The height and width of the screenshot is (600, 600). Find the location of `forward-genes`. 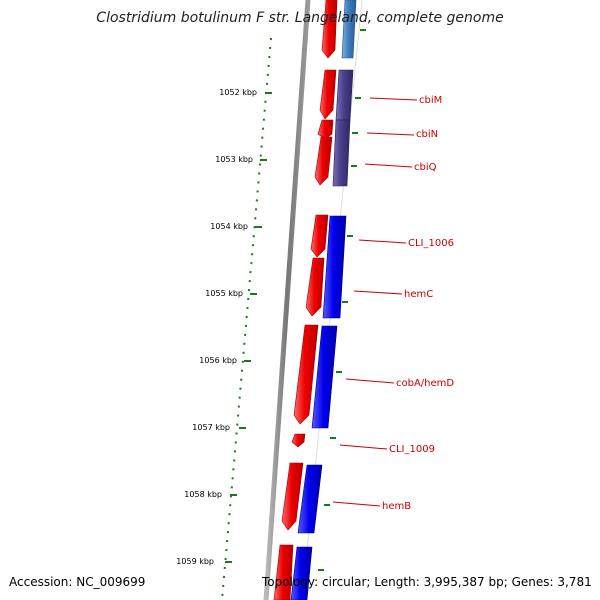

forward-genes is located at coordinates (305, 300).